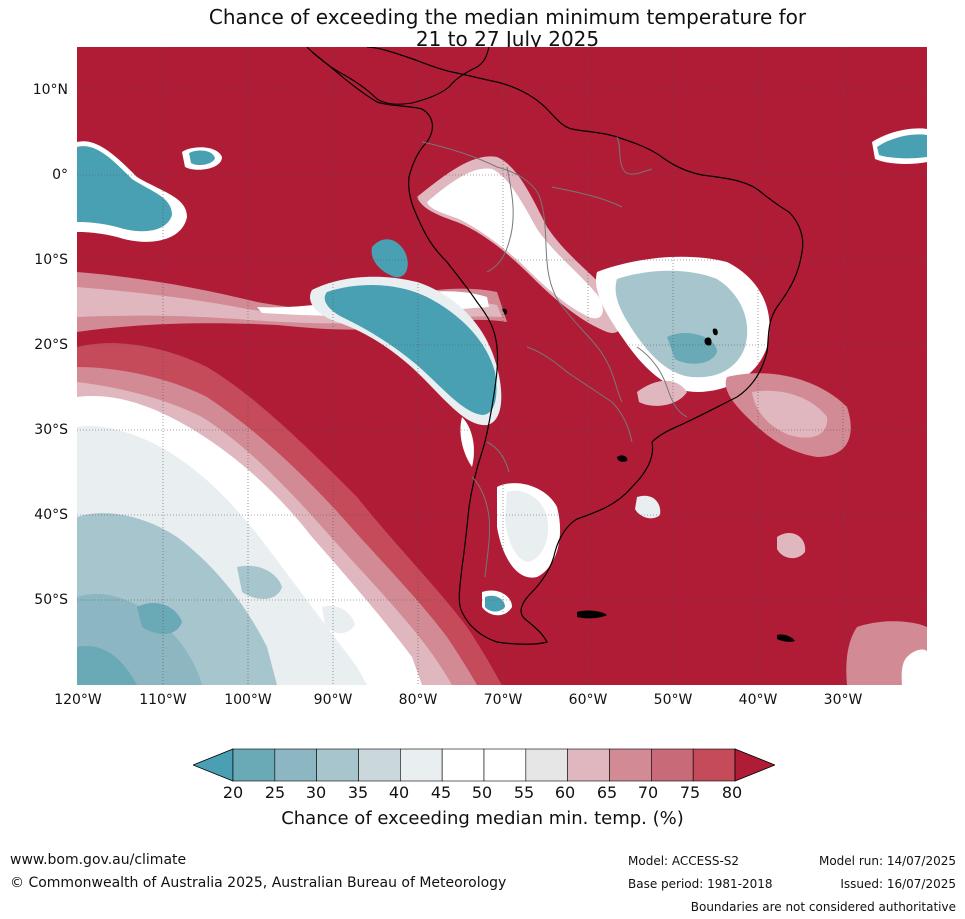 This screenshot has height=919, width=965. Describe the element at coordinates (248, 700) in the screenshot. I see `lon-label-100w: 100°W` at that location.